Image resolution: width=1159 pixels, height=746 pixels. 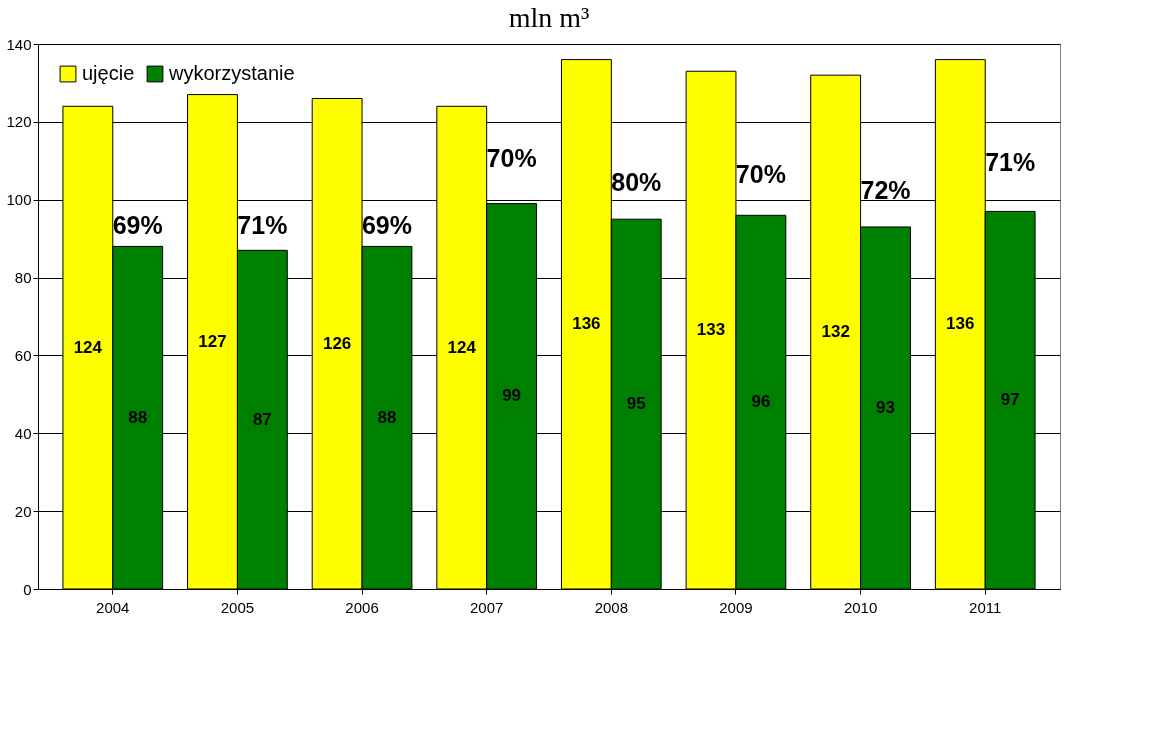 I want to click on x-tick-label: 2009, so click(x=736, y=607).